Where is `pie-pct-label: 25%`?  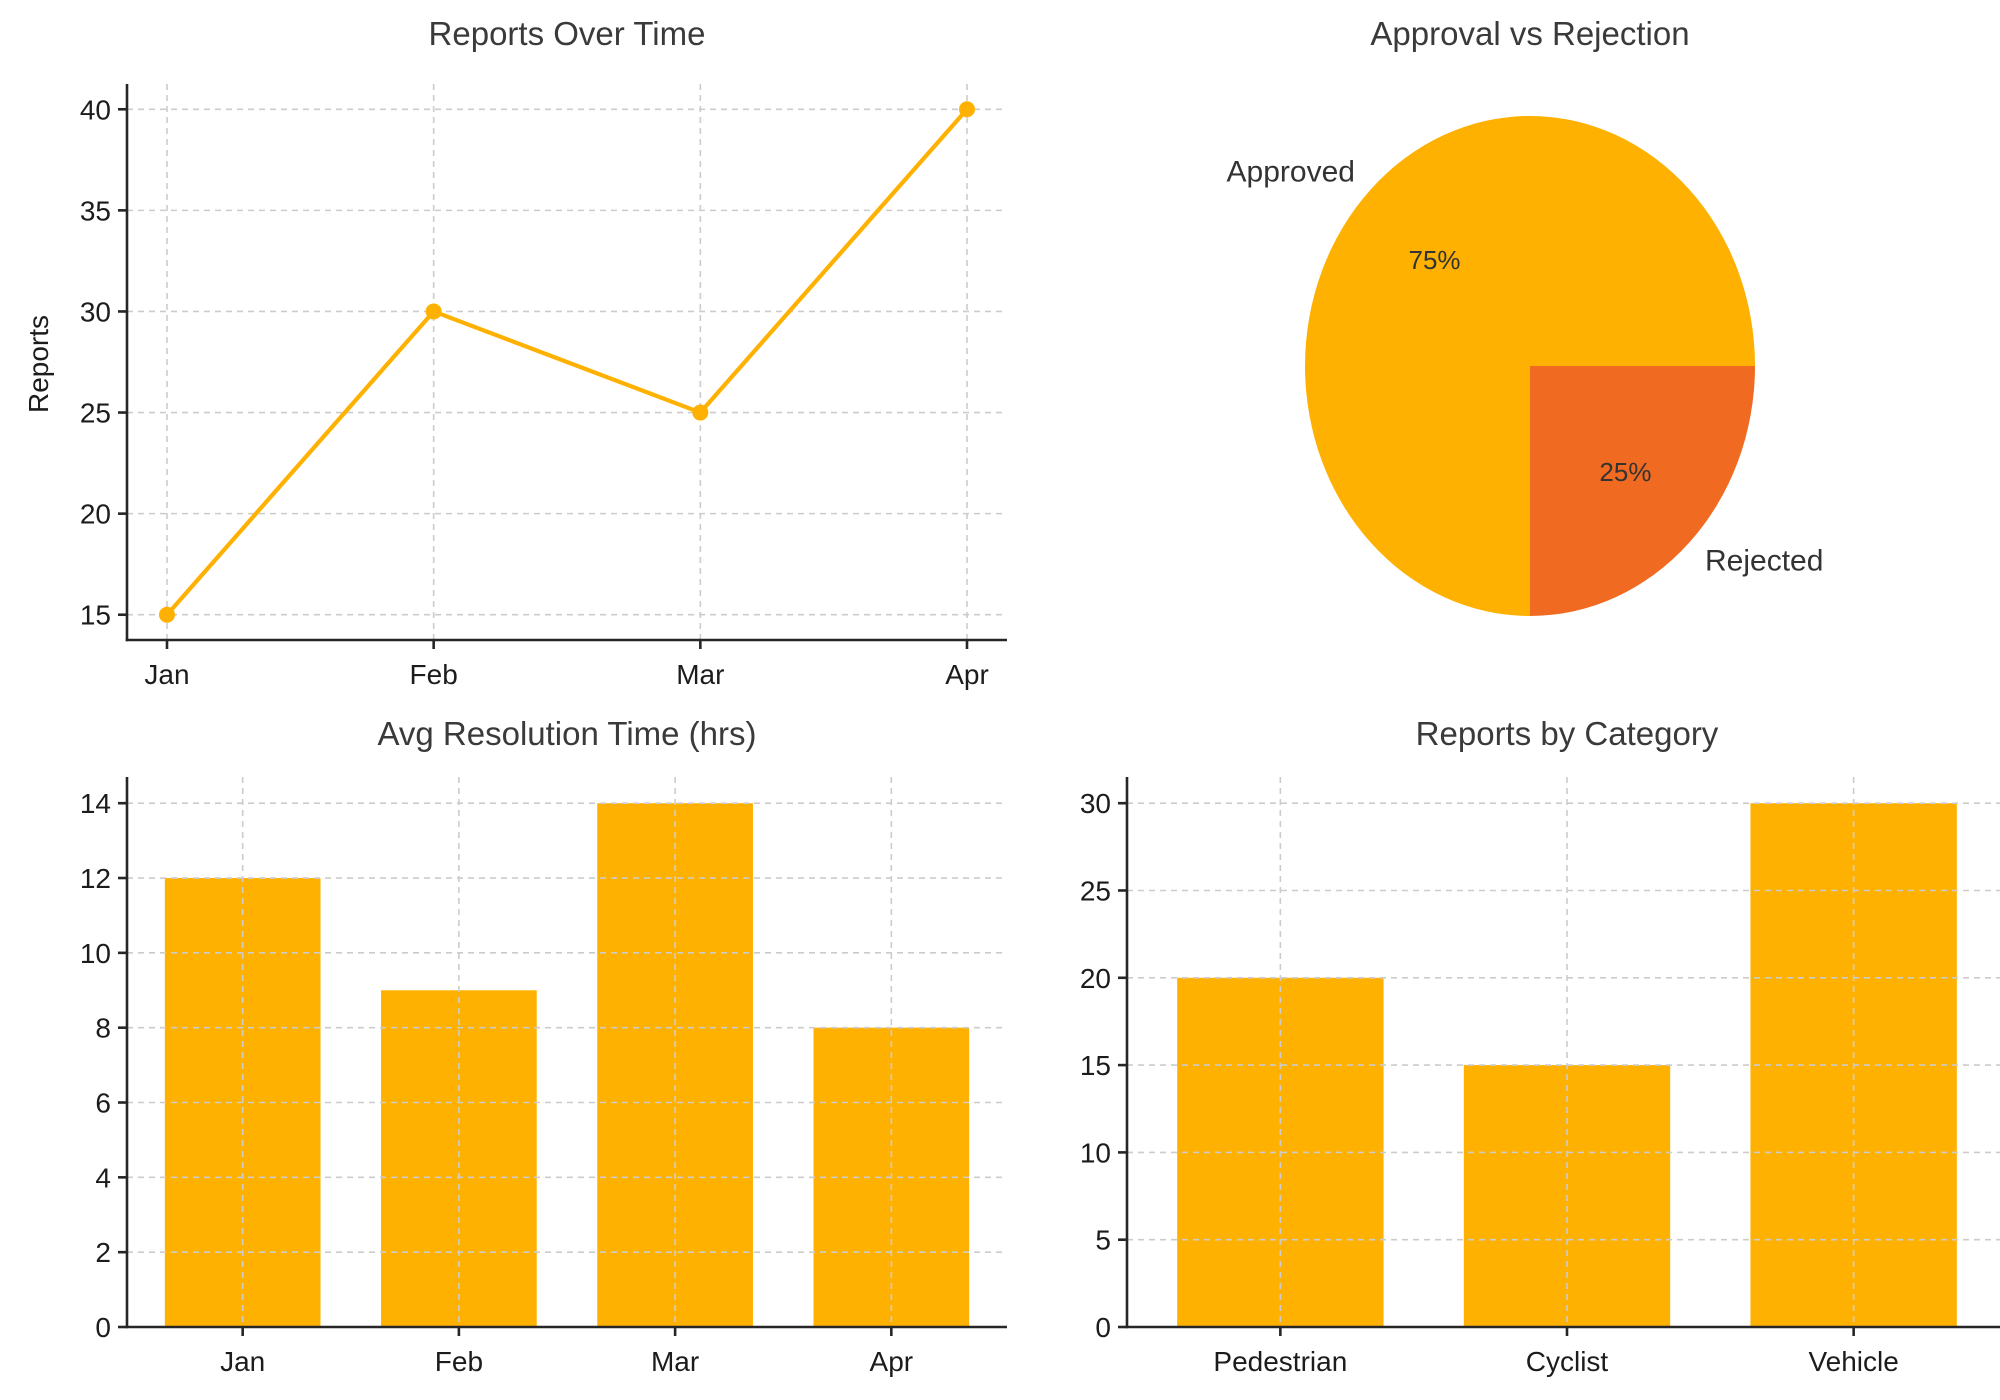
pie-pct-label: 25% is located at coordinates (1625, 472).